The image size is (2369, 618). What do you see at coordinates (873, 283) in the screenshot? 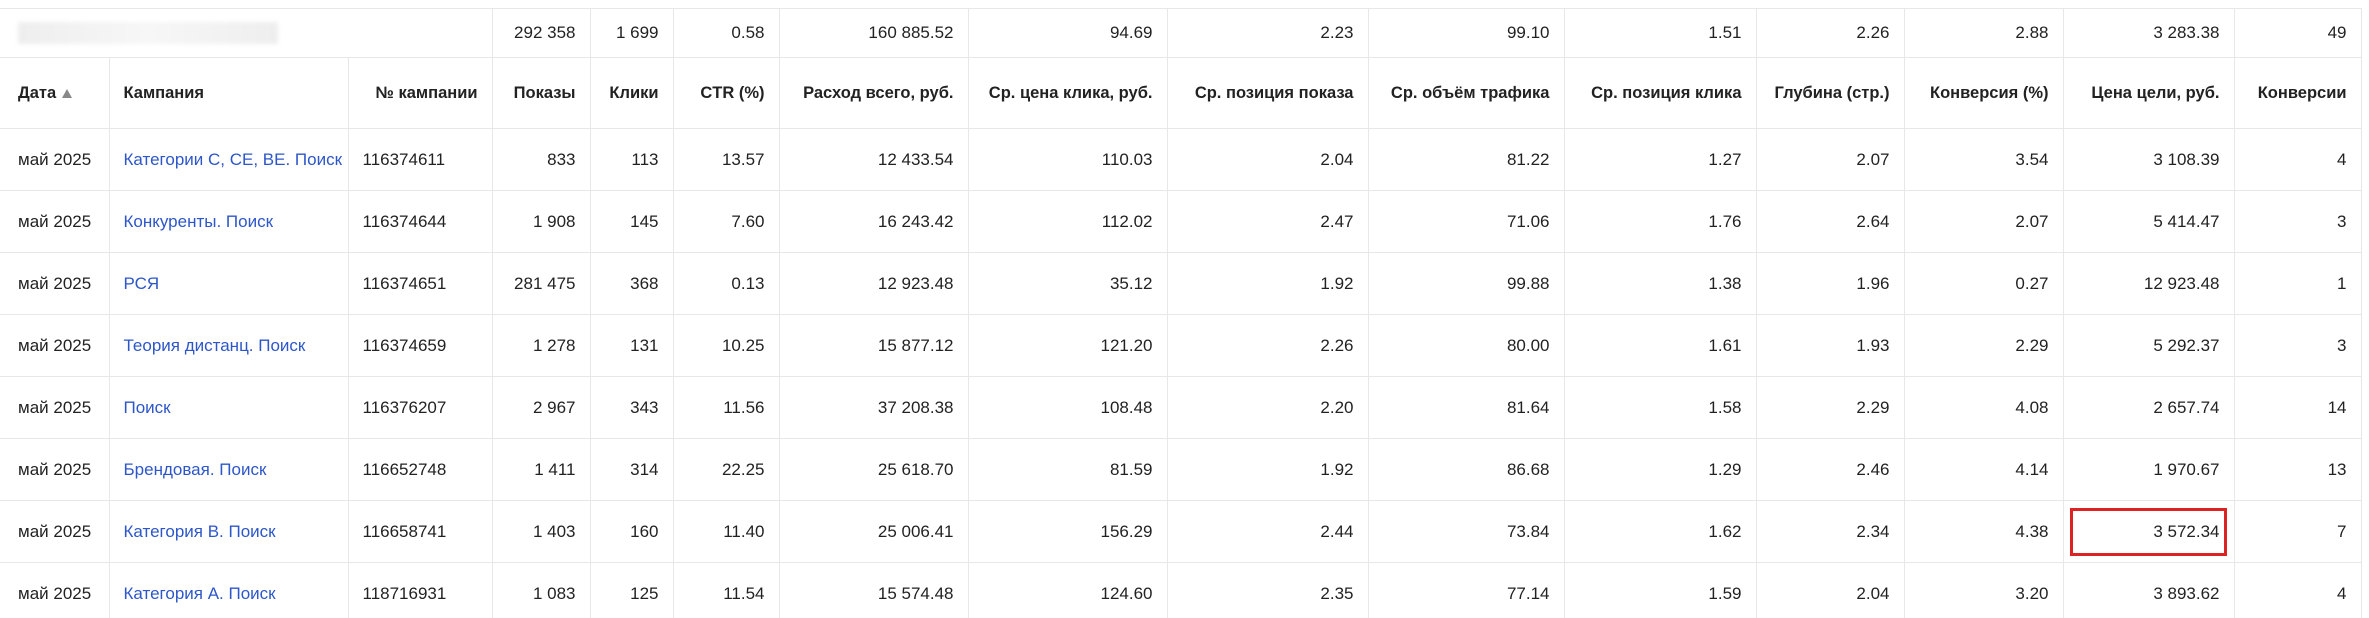
I see `data-cell: 12 923.48` at bounding box center [873, 283].